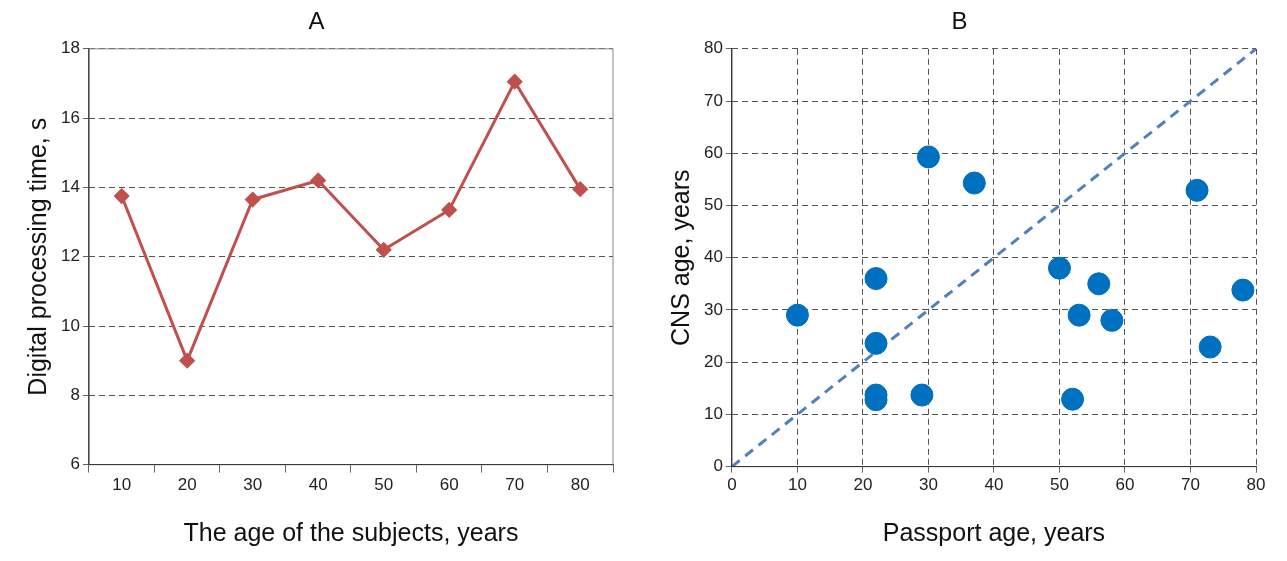 This screenshot has height=561, width=1287. What do you see at coordinates (959, 21) in the screenshot?
I see `chart-title: B` at bounding box center [959, 21].